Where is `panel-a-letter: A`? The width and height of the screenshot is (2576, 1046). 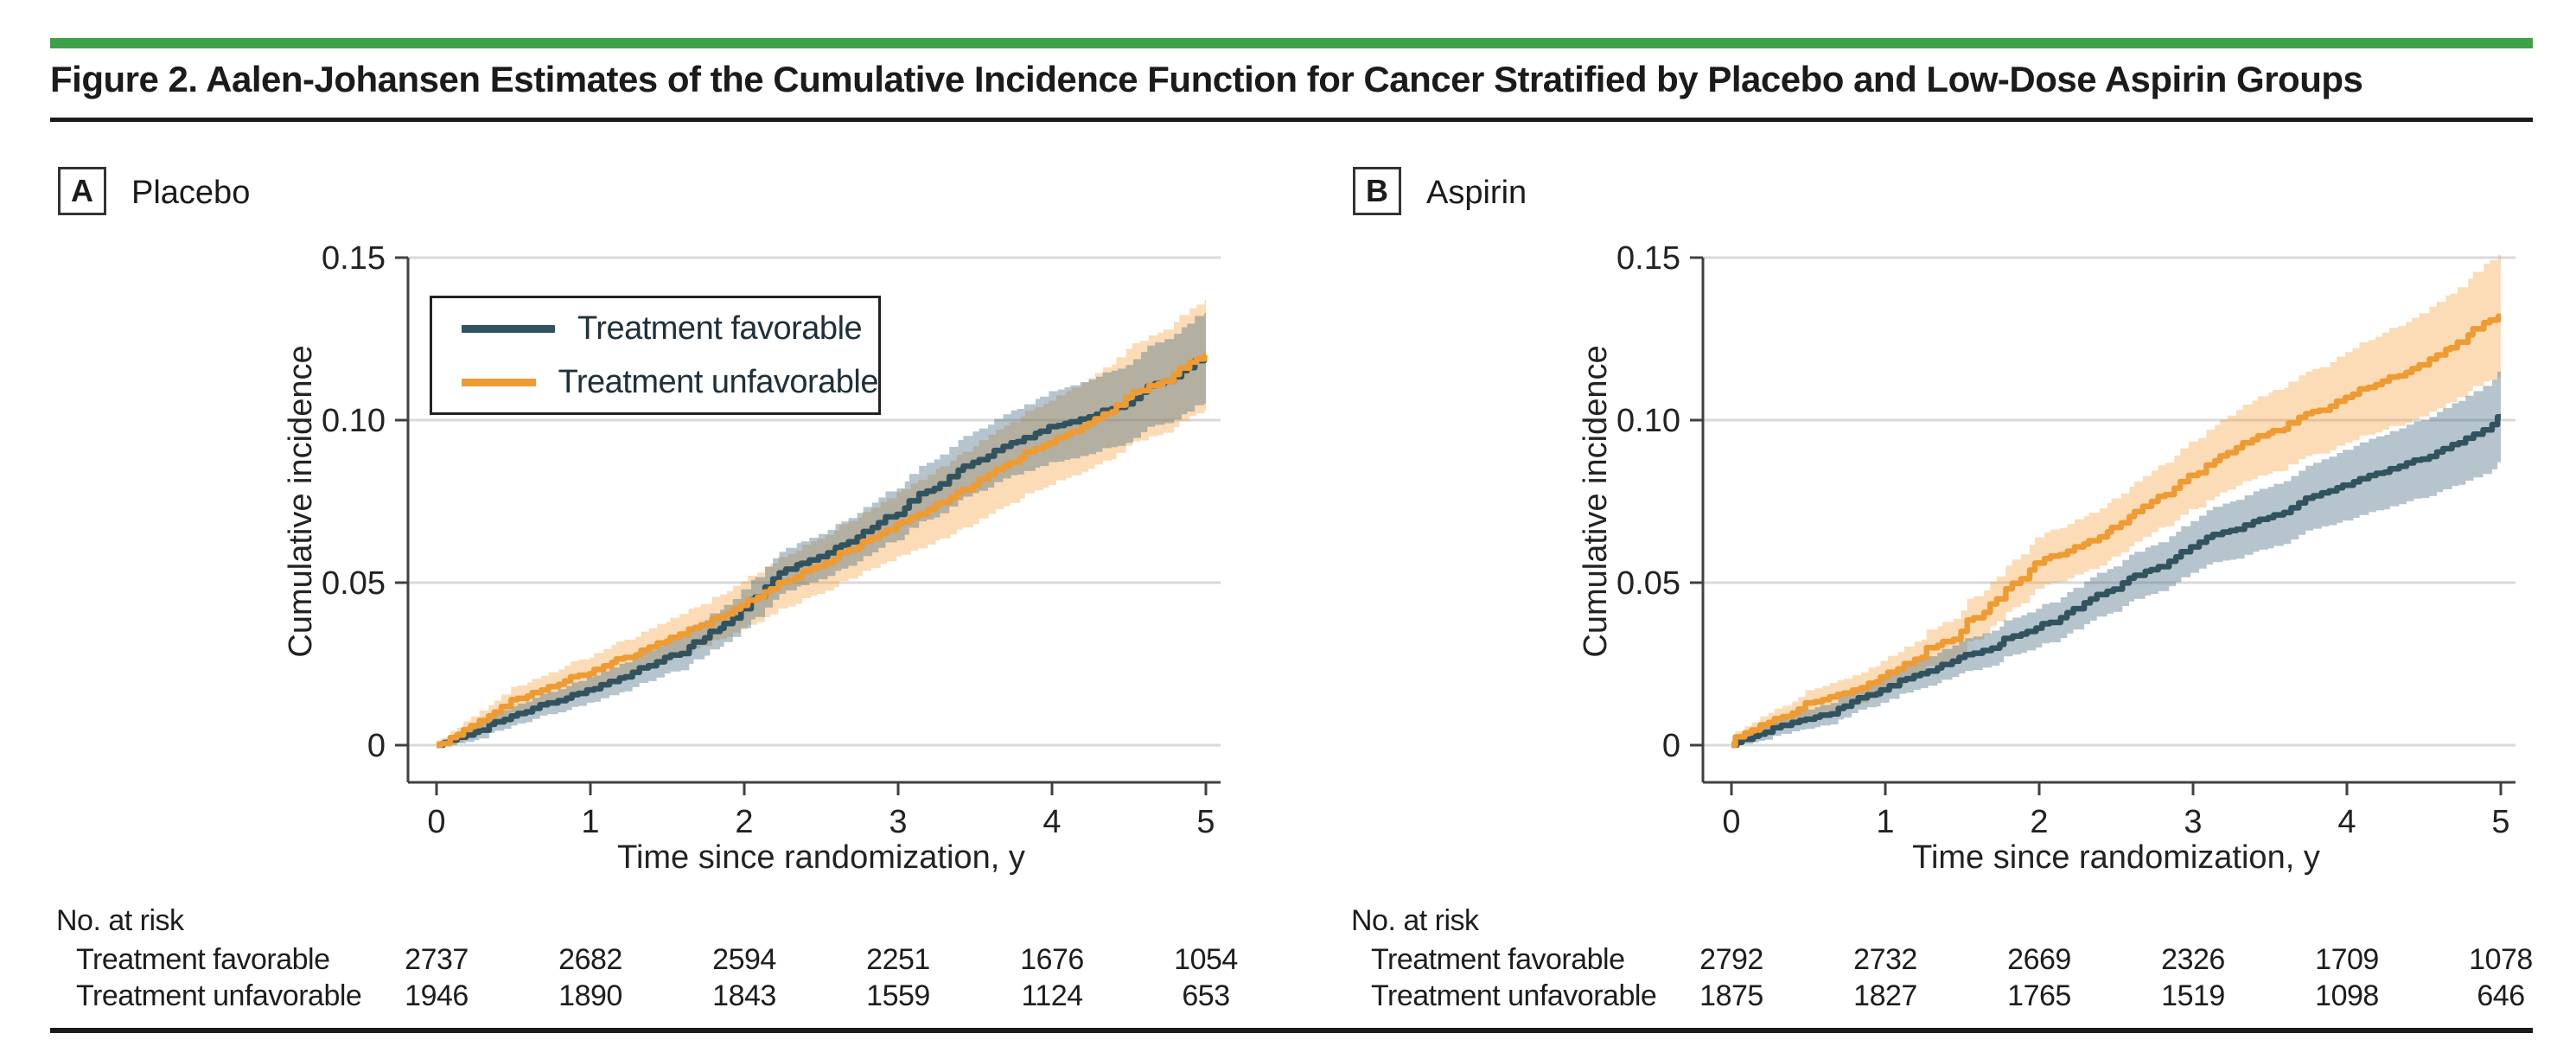 panel-a-letter: A is located at coordinates (82, 190).